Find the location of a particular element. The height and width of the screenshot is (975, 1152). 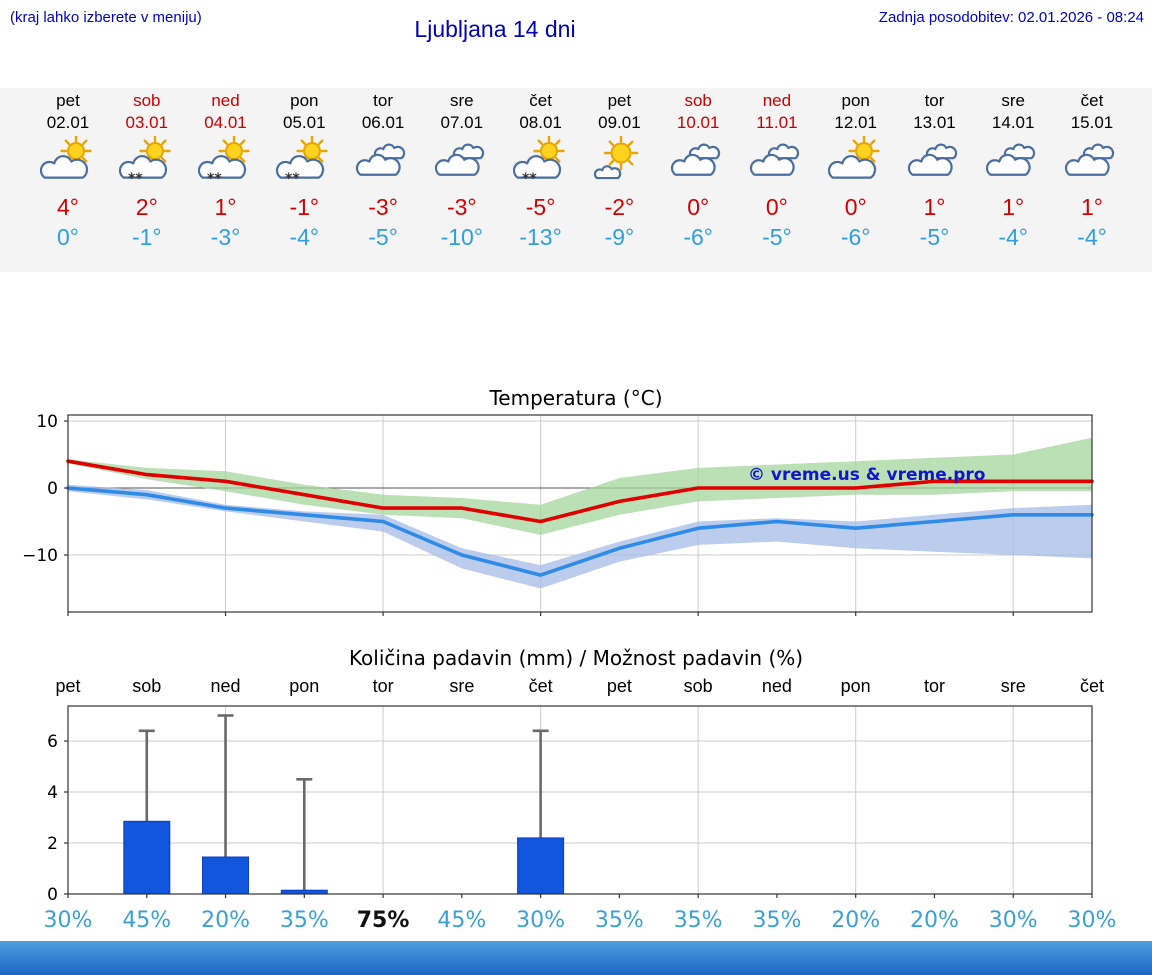

precip-ytick-label: 0 is located at coordinates (52, 895).